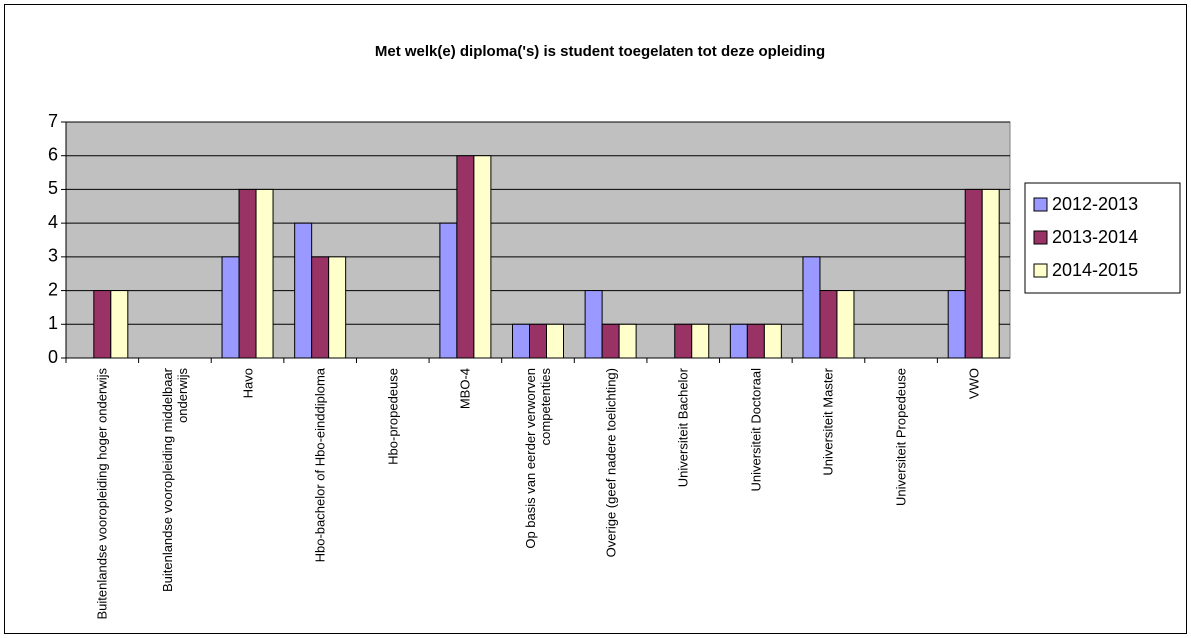 This screenshot has height=638, width=1191. Describe the element at coordinates (53, 256) in the screenshot. I see `y-tick-label: 3` at that location.